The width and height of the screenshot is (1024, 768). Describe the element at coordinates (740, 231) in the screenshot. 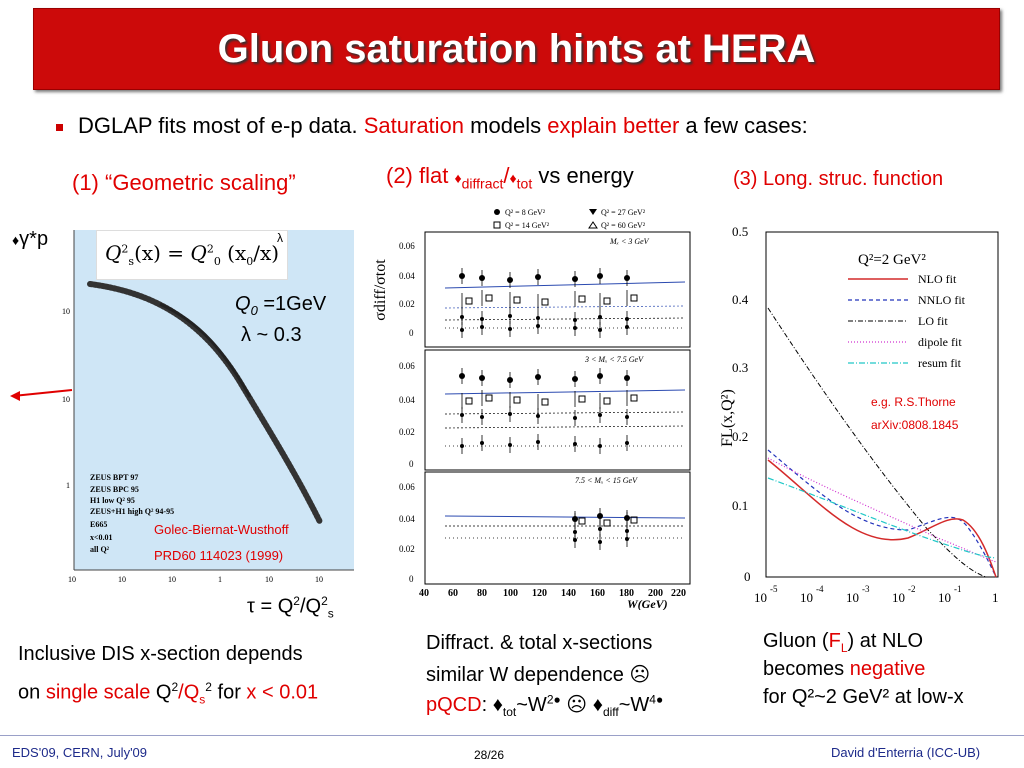

I see `y-tick: 0.5` at that location.